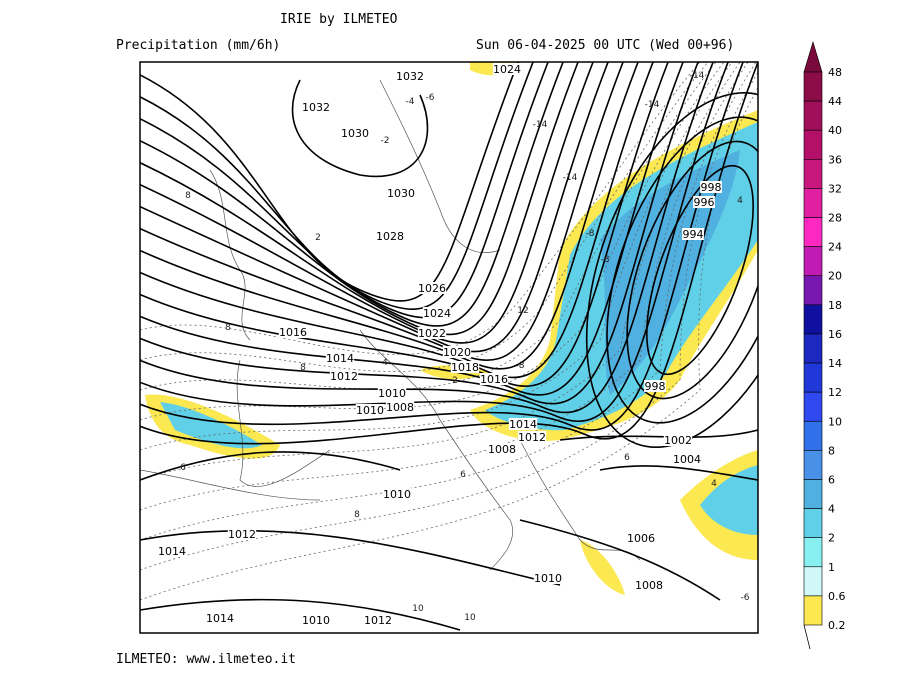 This screenshot has width=900, height=695. What do you see at coordinates (437, 313) in the screenshot?
I see `isobar-label: 1024` at bounding box center [437, 313].